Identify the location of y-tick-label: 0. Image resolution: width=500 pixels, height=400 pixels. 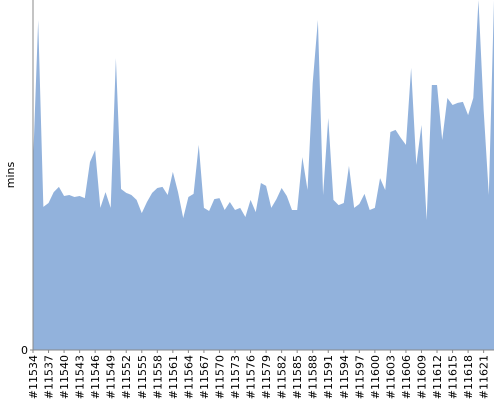
(24, 350).